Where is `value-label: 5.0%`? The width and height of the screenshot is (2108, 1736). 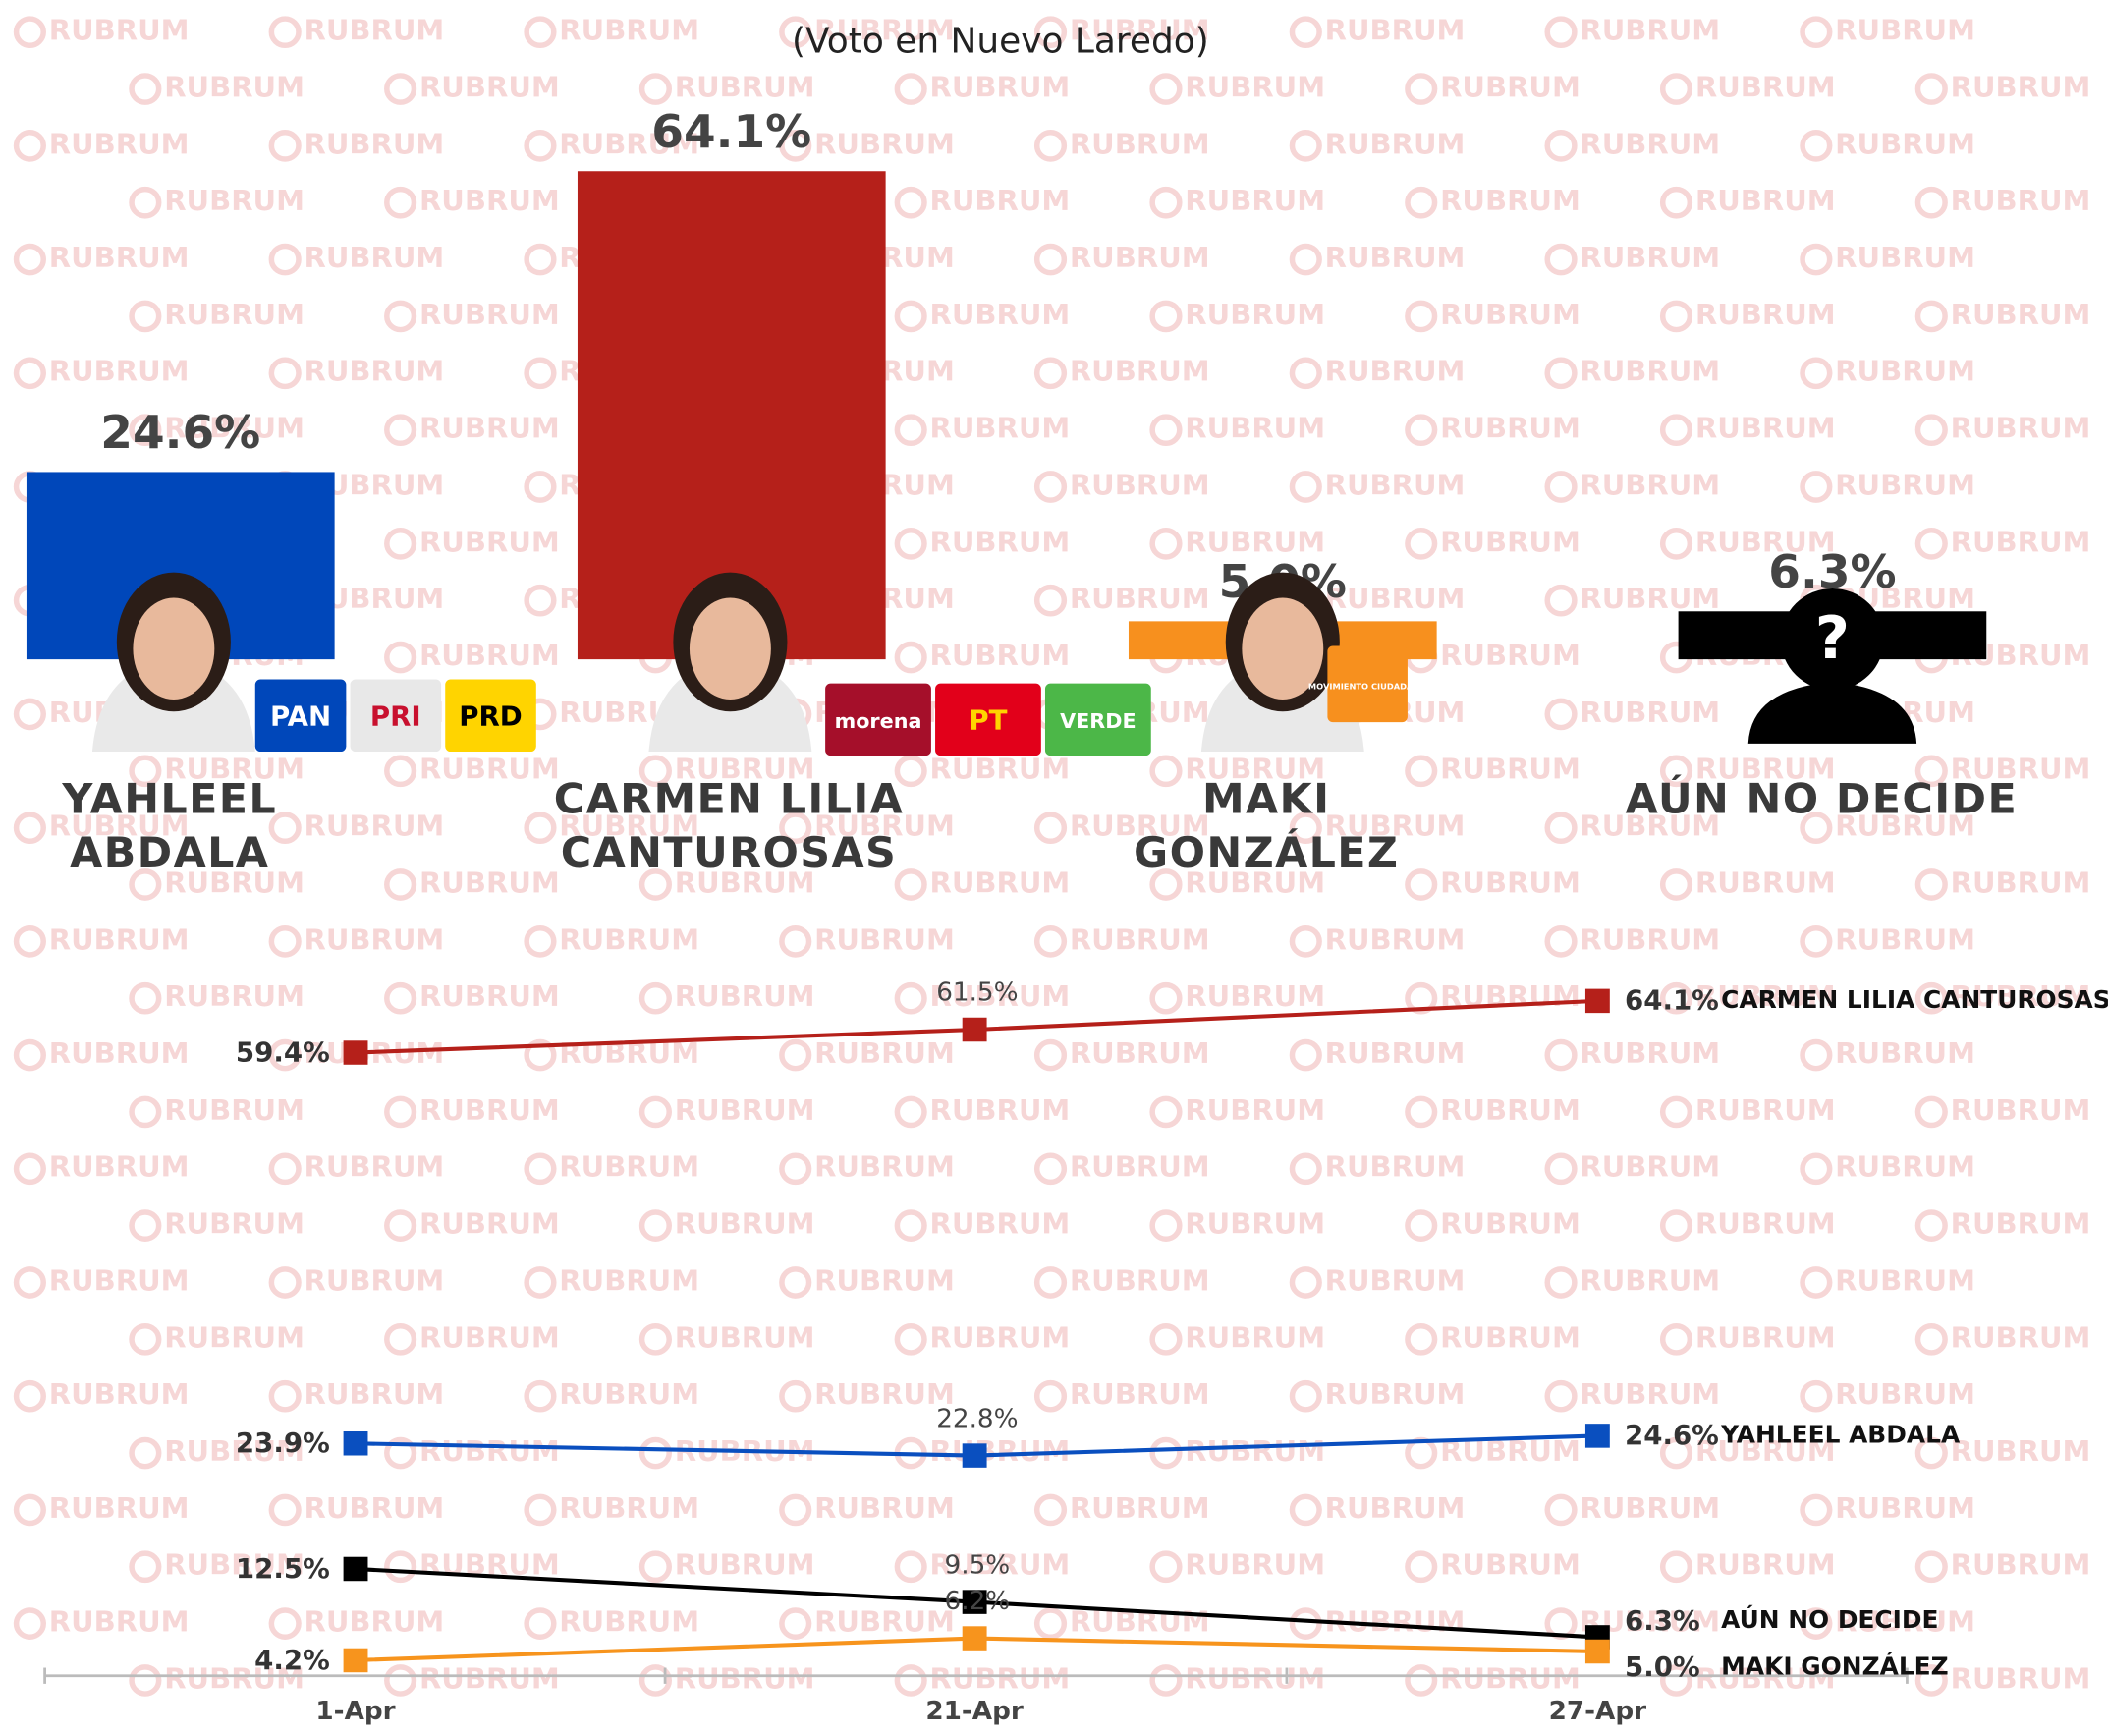 value-label: 5.0% is located at coordinates (1662, 1667).